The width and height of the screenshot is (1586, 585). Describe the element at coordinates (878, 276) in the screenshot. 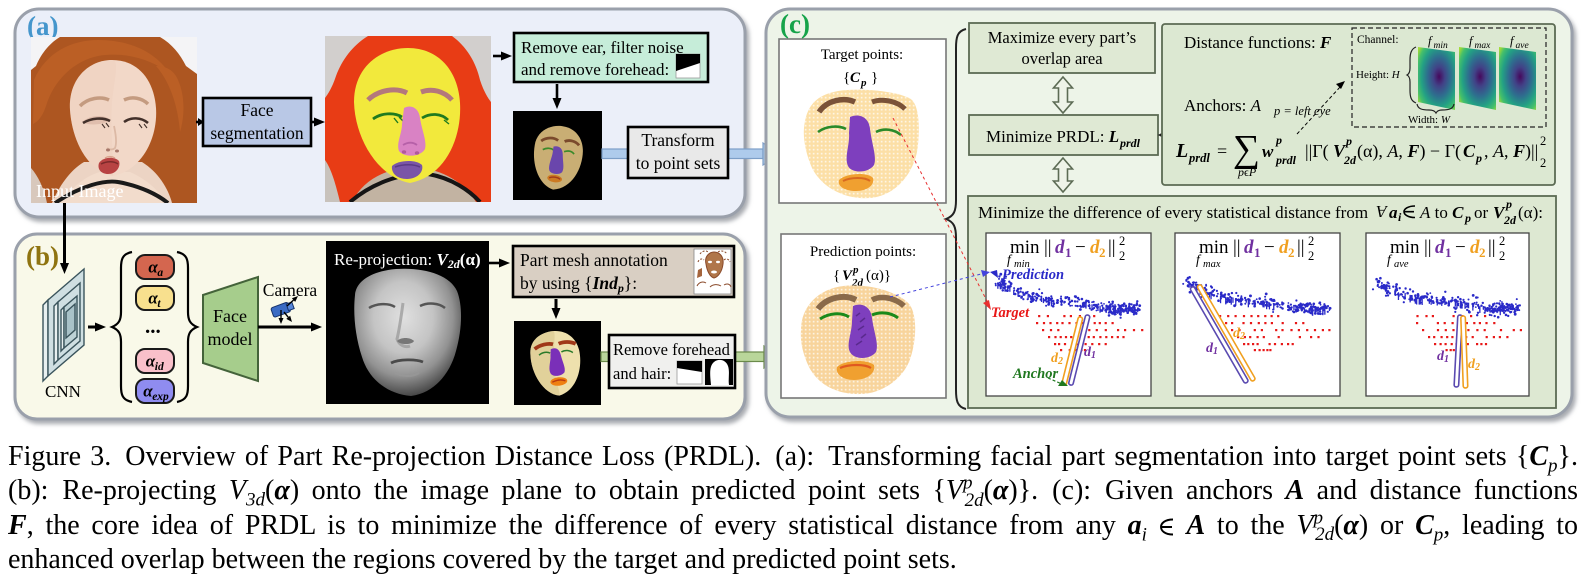

I see `svg-text: (α)}` at that location.